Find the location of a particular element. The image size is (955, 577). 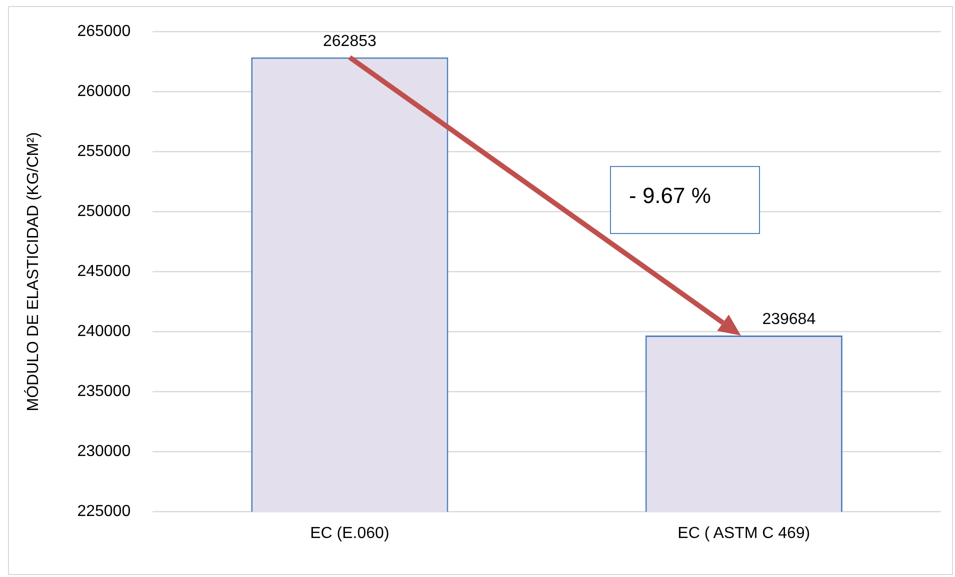

x-tick-label: EC (E.060) is located at coordinates (350, 533).